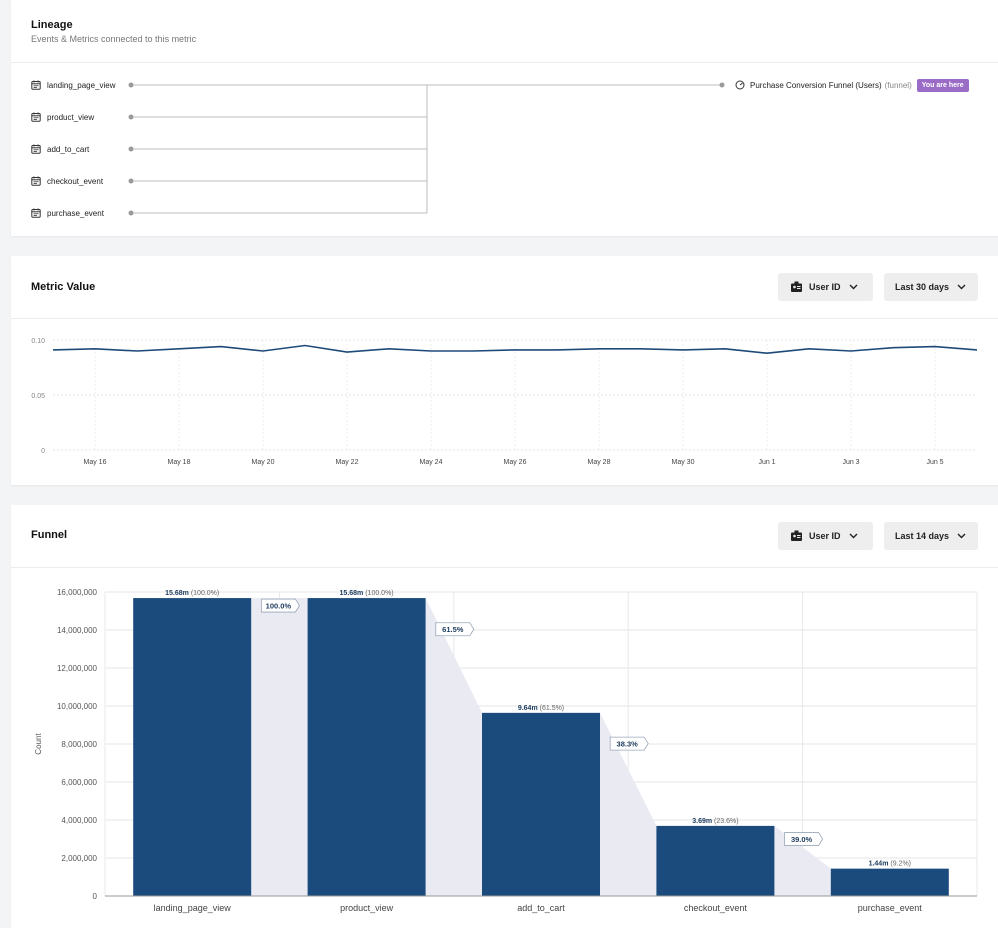 The width and height of the screenshot is (998, 928). I want to click on x-tick-label: May 30, so click(683, 462).